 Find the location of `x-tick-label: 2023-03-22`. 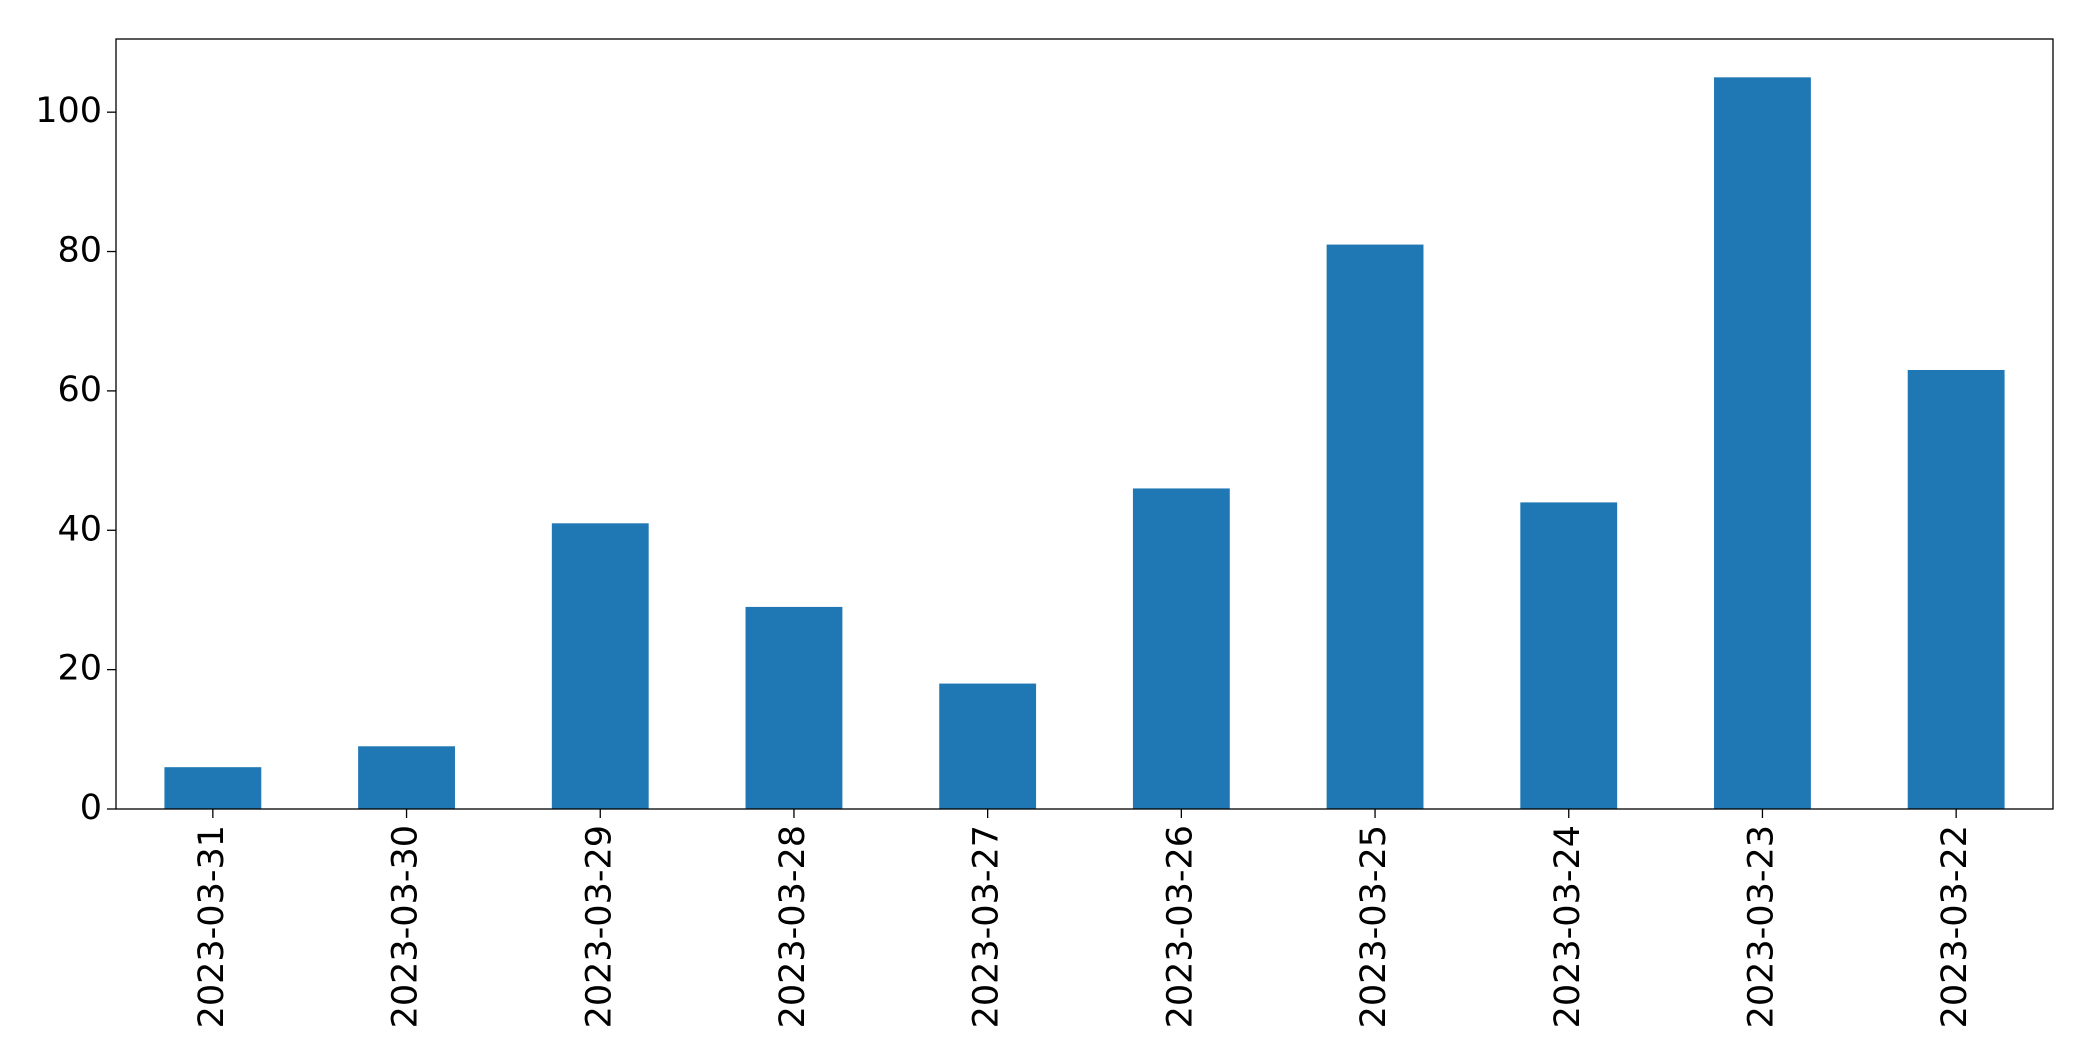

x-tick-label: 2023-03-22 is located at coordinates (1955, 926).